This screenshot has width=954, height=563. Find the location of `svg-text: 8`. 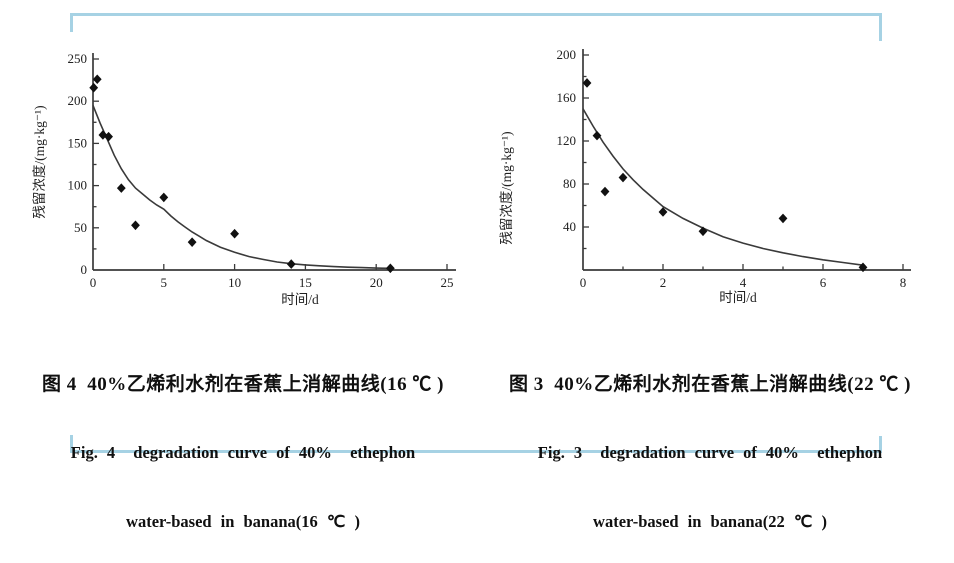

svg-text: 8 is located at coordinates (903, 282).